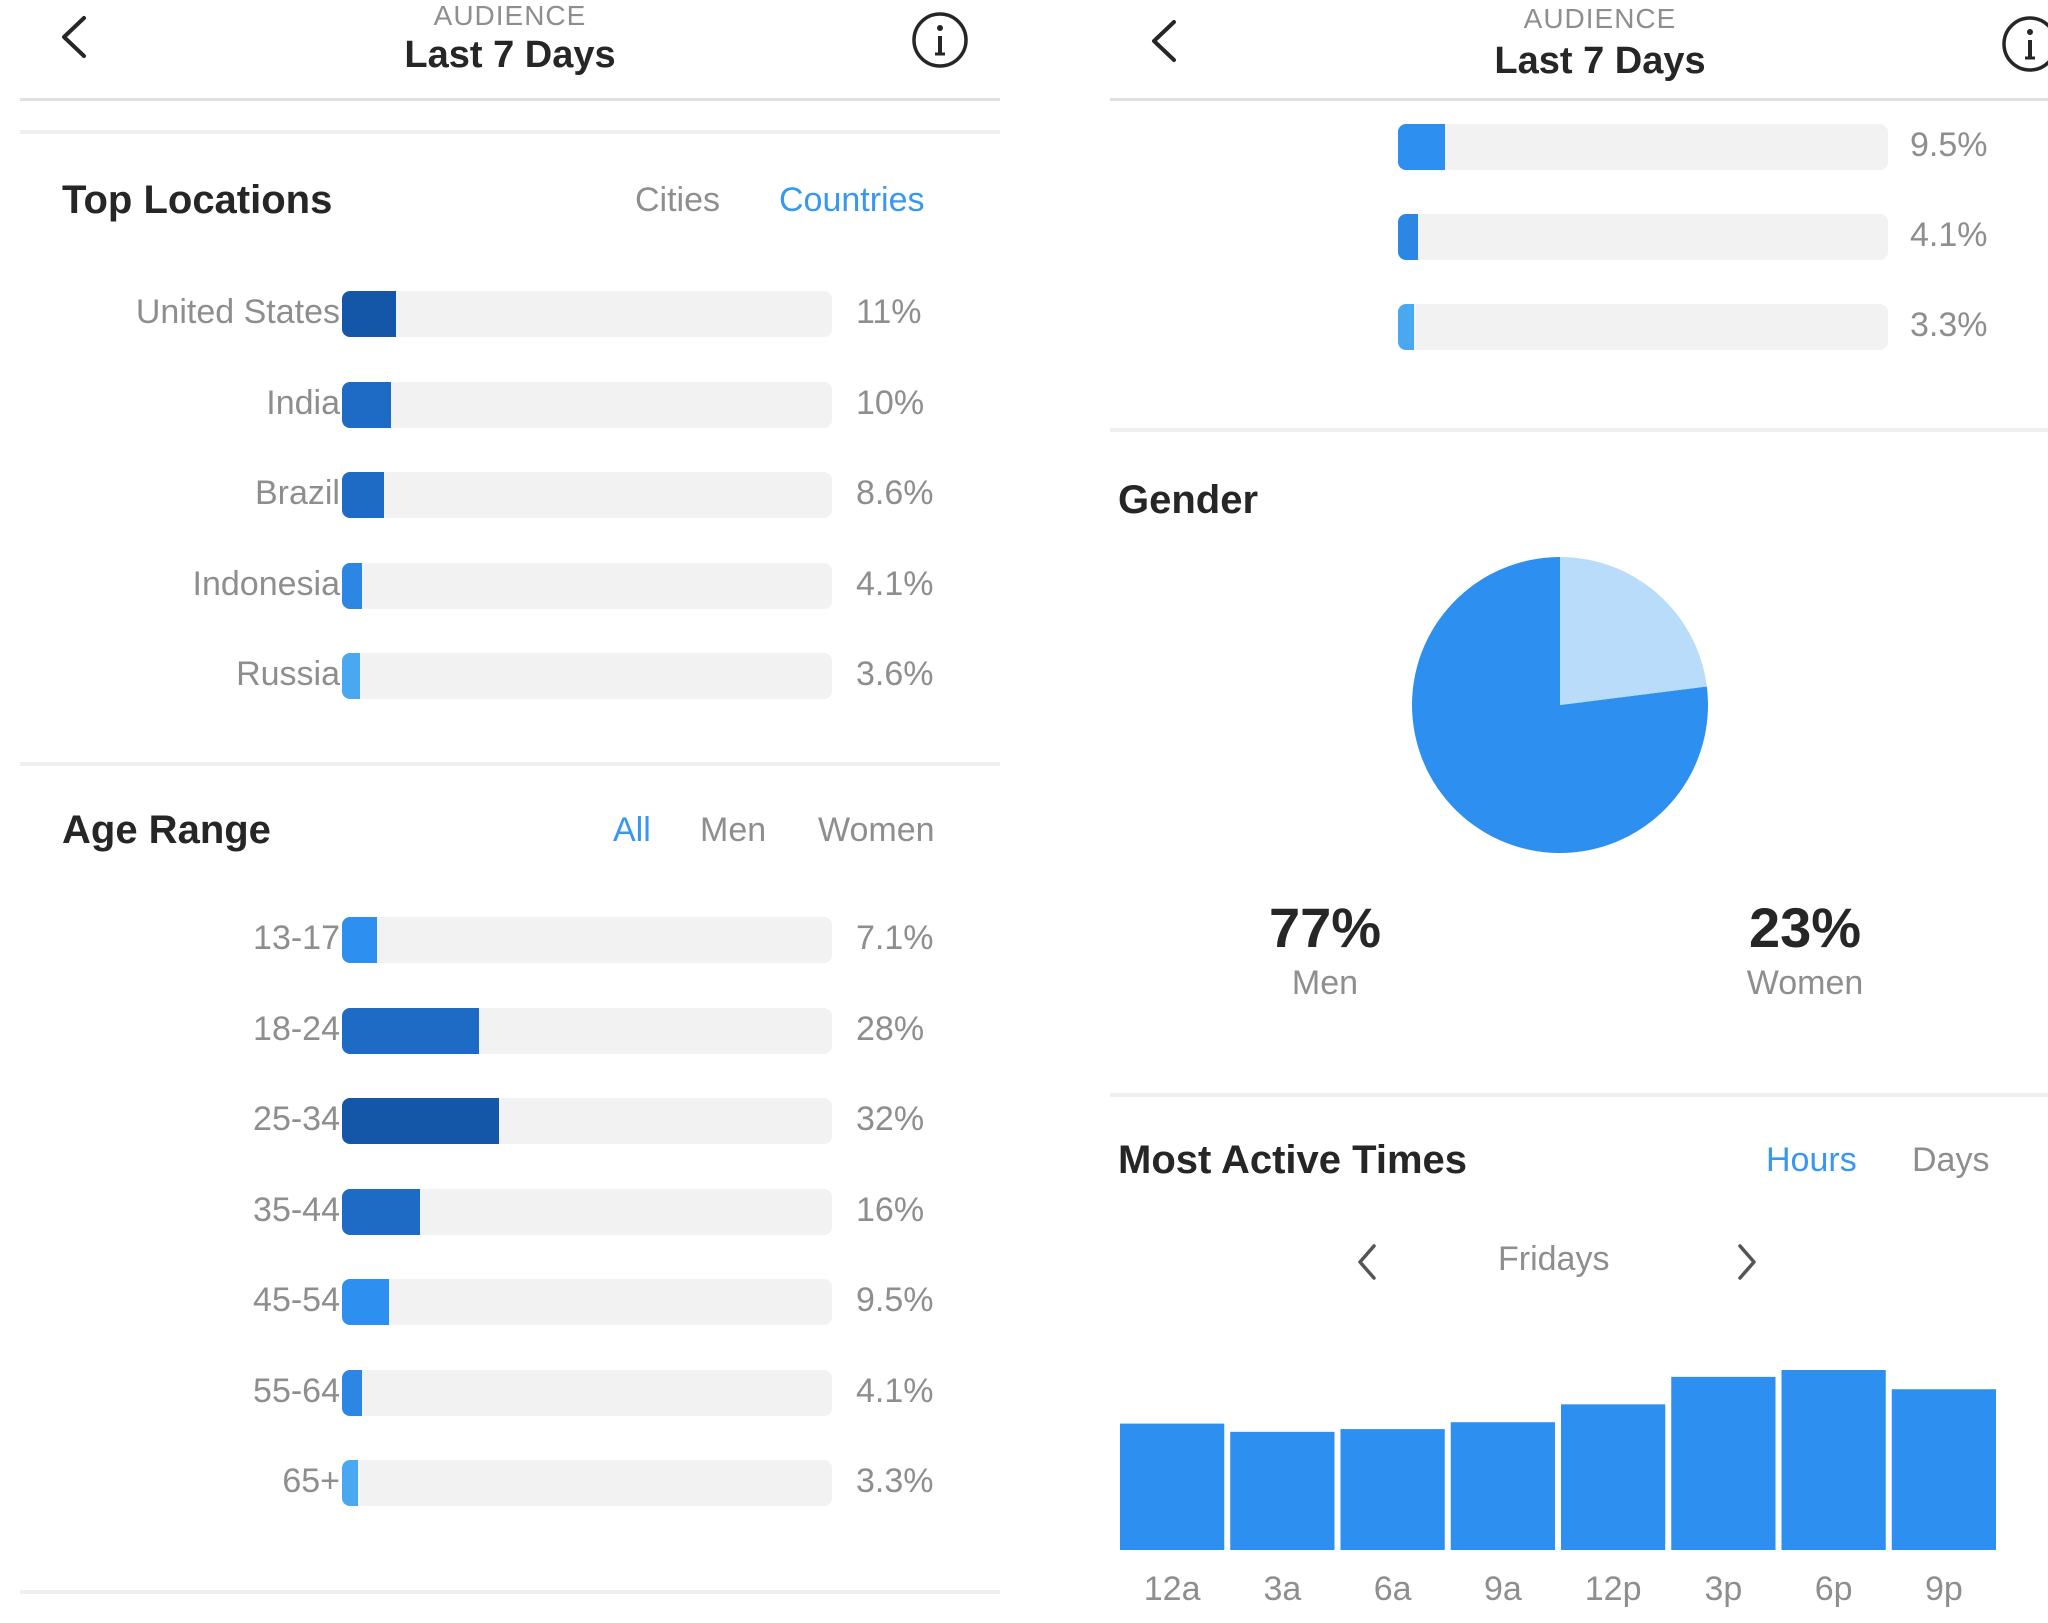 The height and width of the screenshot is (1623, 2048). Describe the element at coordinates (1747, 1262) in the screenshot. I see `next-day-chevron-icon` at that location.